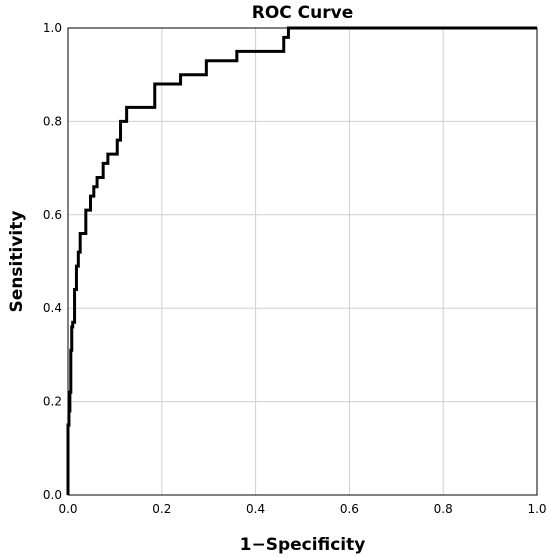 Image resolution: width=550 pixels, height=558 pixels. Describe the element at coordinates (52, 215) in the screenshot. I see `y-tick-label: 0.6` at that location.